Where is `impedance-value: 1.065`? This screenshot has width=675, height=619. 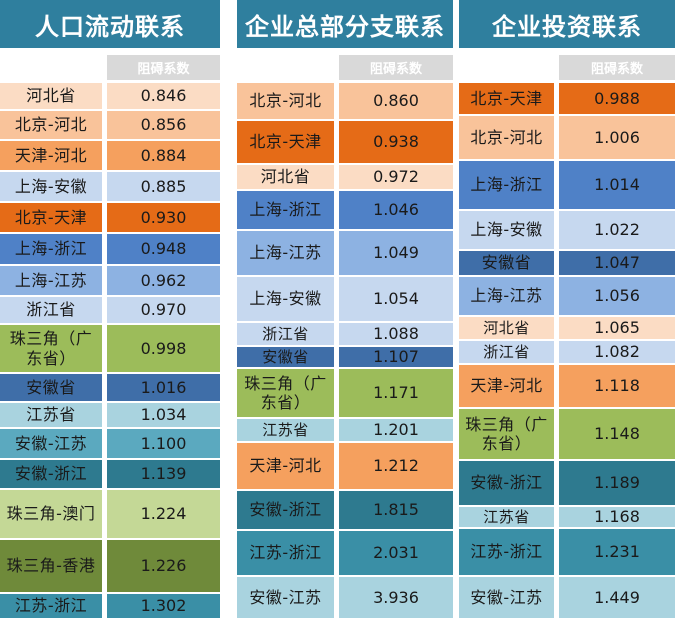 impedance-value: 1.065 is located at coordinates (617, 328).